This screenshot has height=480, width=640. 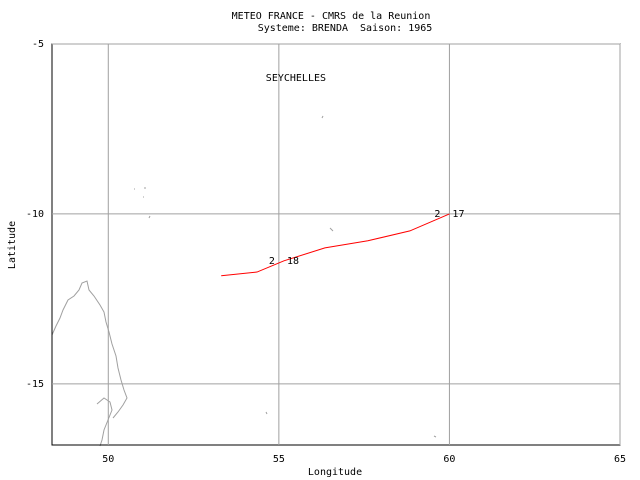 What do you see at coordinates (12, 245) in the screenshot?
I see `y-axis-label: Latitude` at bounding box center [12, 245].